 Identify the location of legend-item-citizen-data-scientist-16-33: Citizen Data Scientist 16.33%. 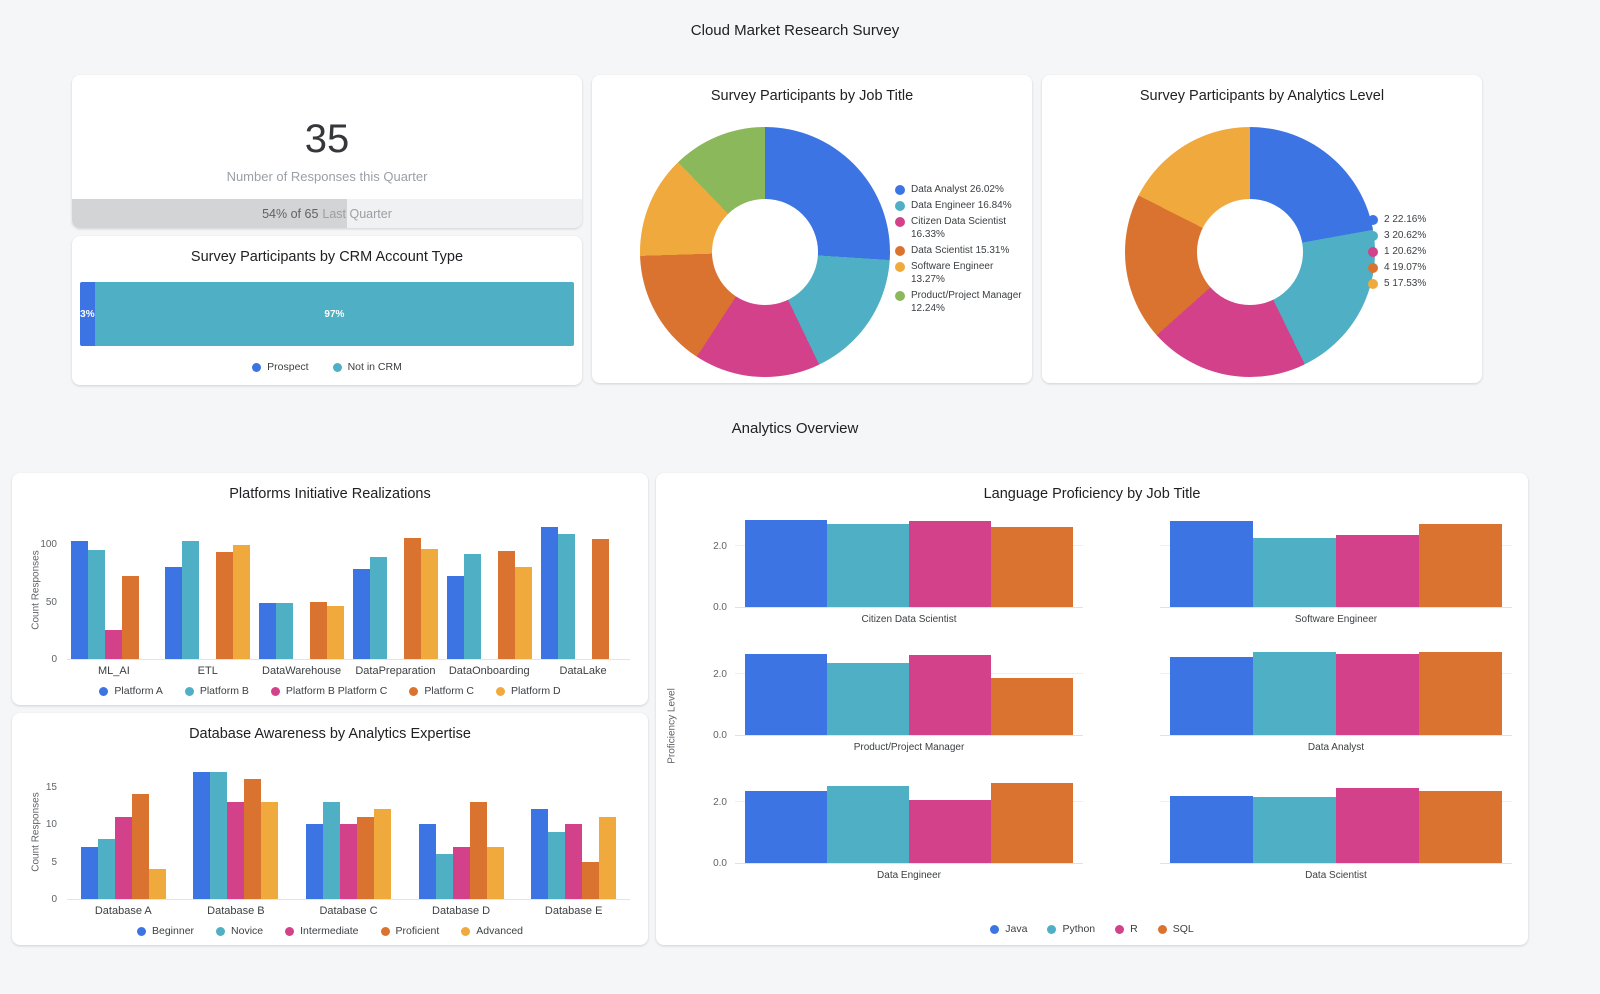
(960, 228).